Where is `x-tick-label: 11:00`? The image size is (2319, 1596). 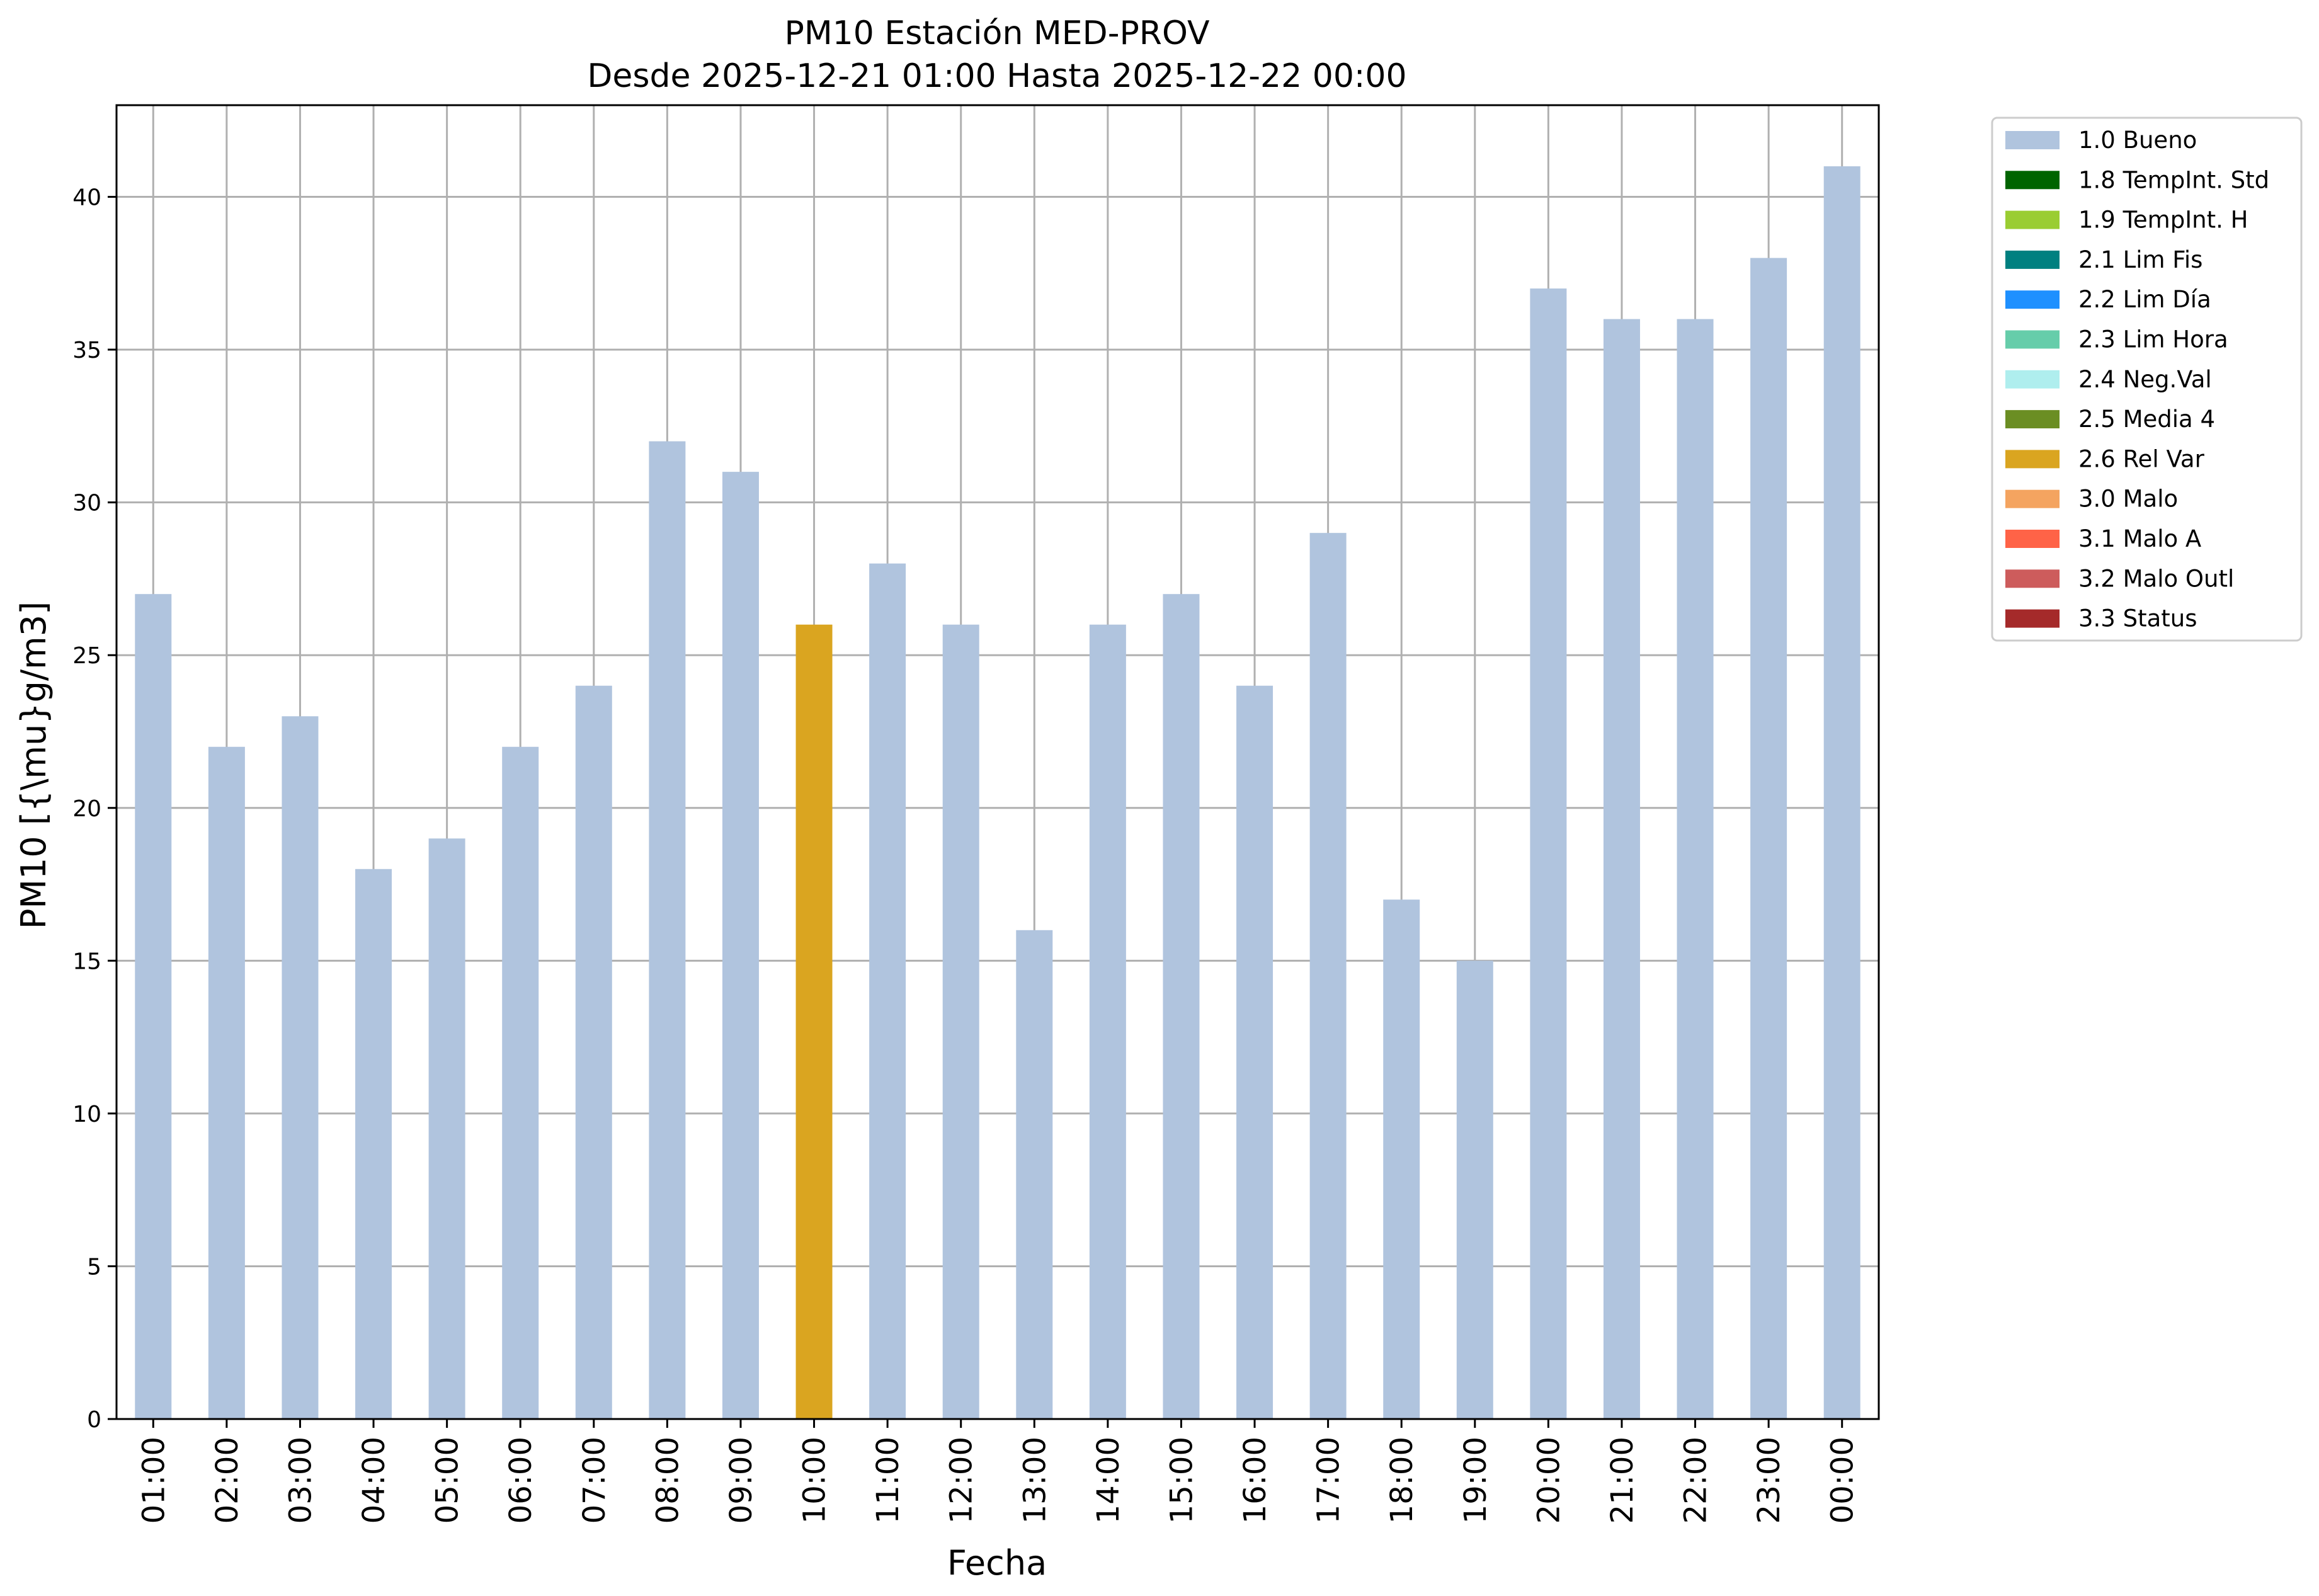 x-tick-label: 11:00 is located at coordinates (888, 1480).